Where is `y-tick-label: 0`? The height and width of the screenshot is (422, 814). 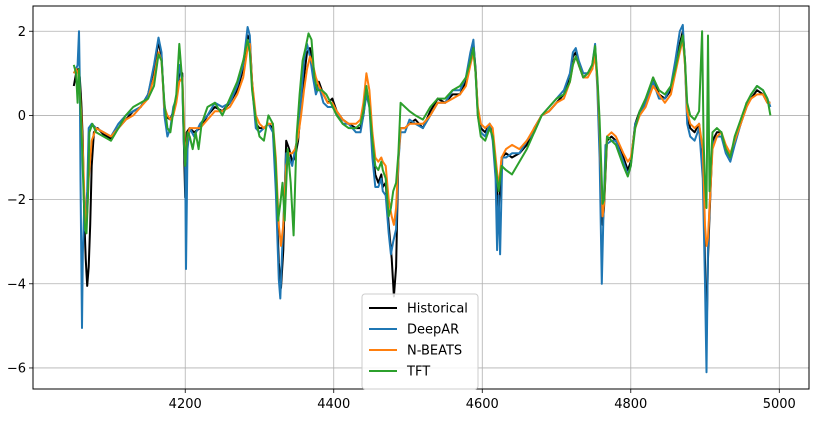 y-tick-label: 0 is located at coordinates (22, 116).